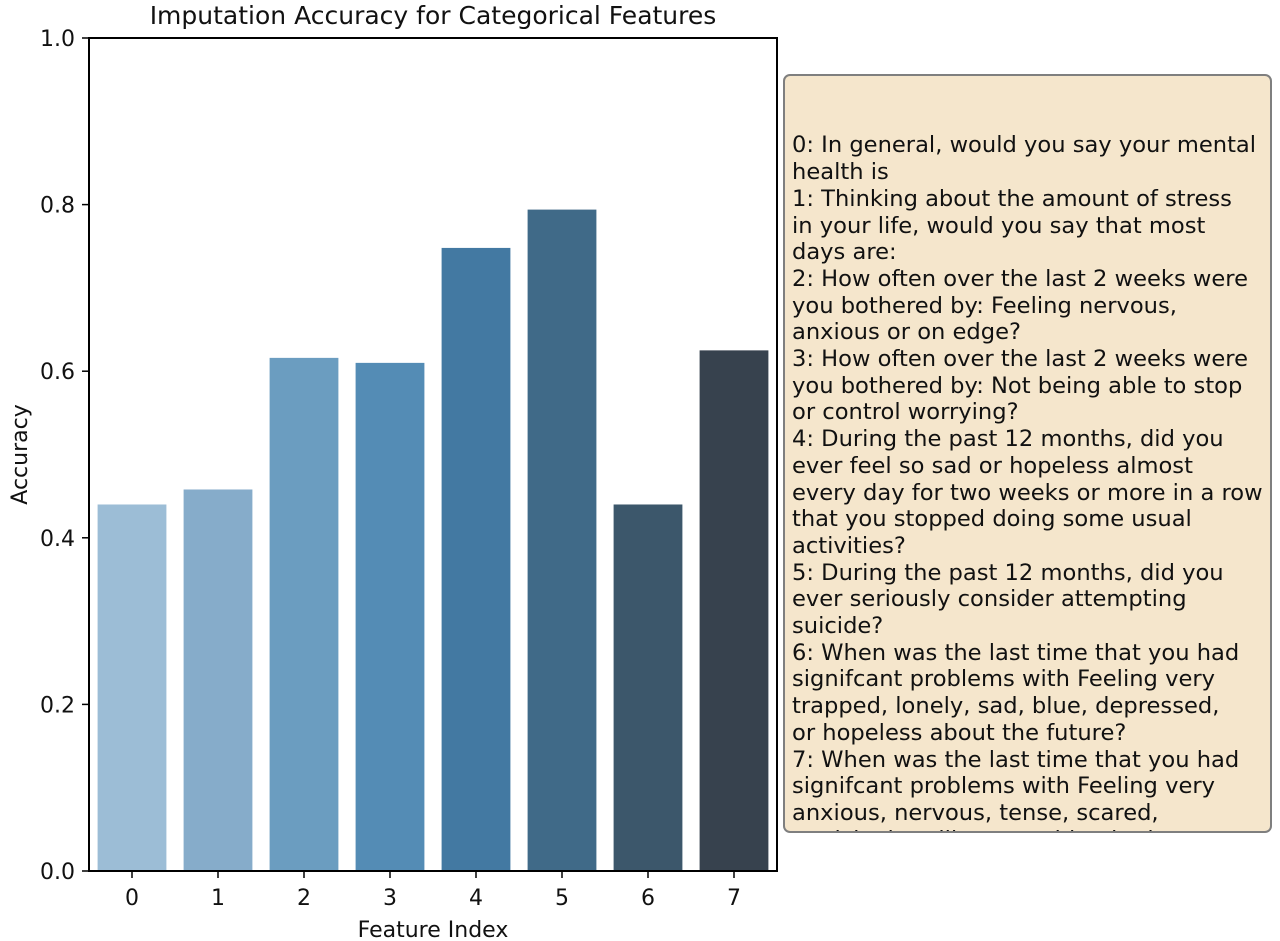  Describe the element at coordinates (218, 898) in the screenshot. I see `x-tick-label: 1` at that location.